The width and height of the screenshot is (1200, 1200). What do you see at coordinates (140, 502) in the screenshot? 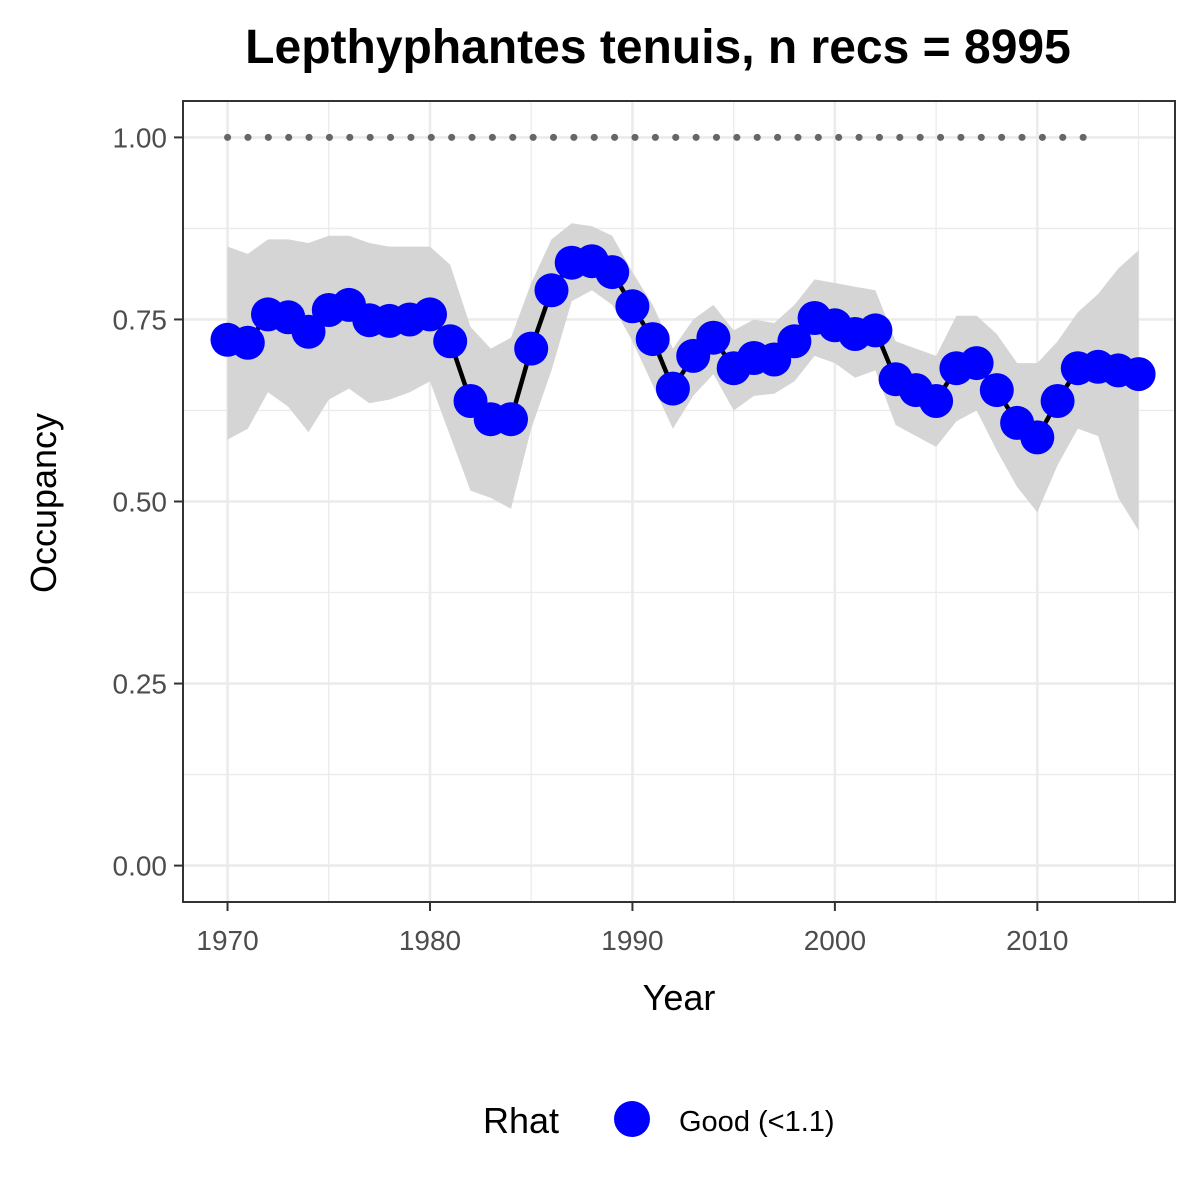
I see `y-tick-label: 0.50` at bounding box center [140, 502].